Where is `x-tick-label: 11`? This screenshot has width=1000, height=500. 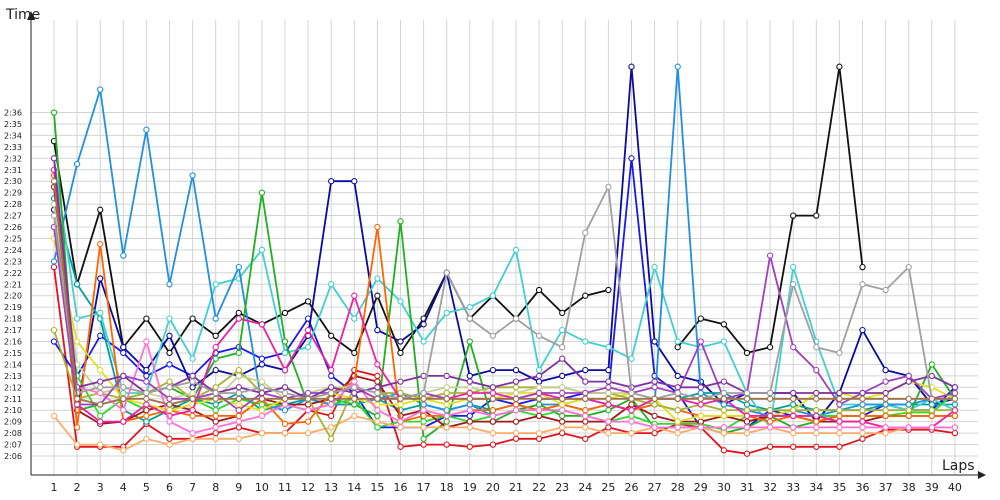 x-tick-label: 11 is located at coordinates (285, 487).